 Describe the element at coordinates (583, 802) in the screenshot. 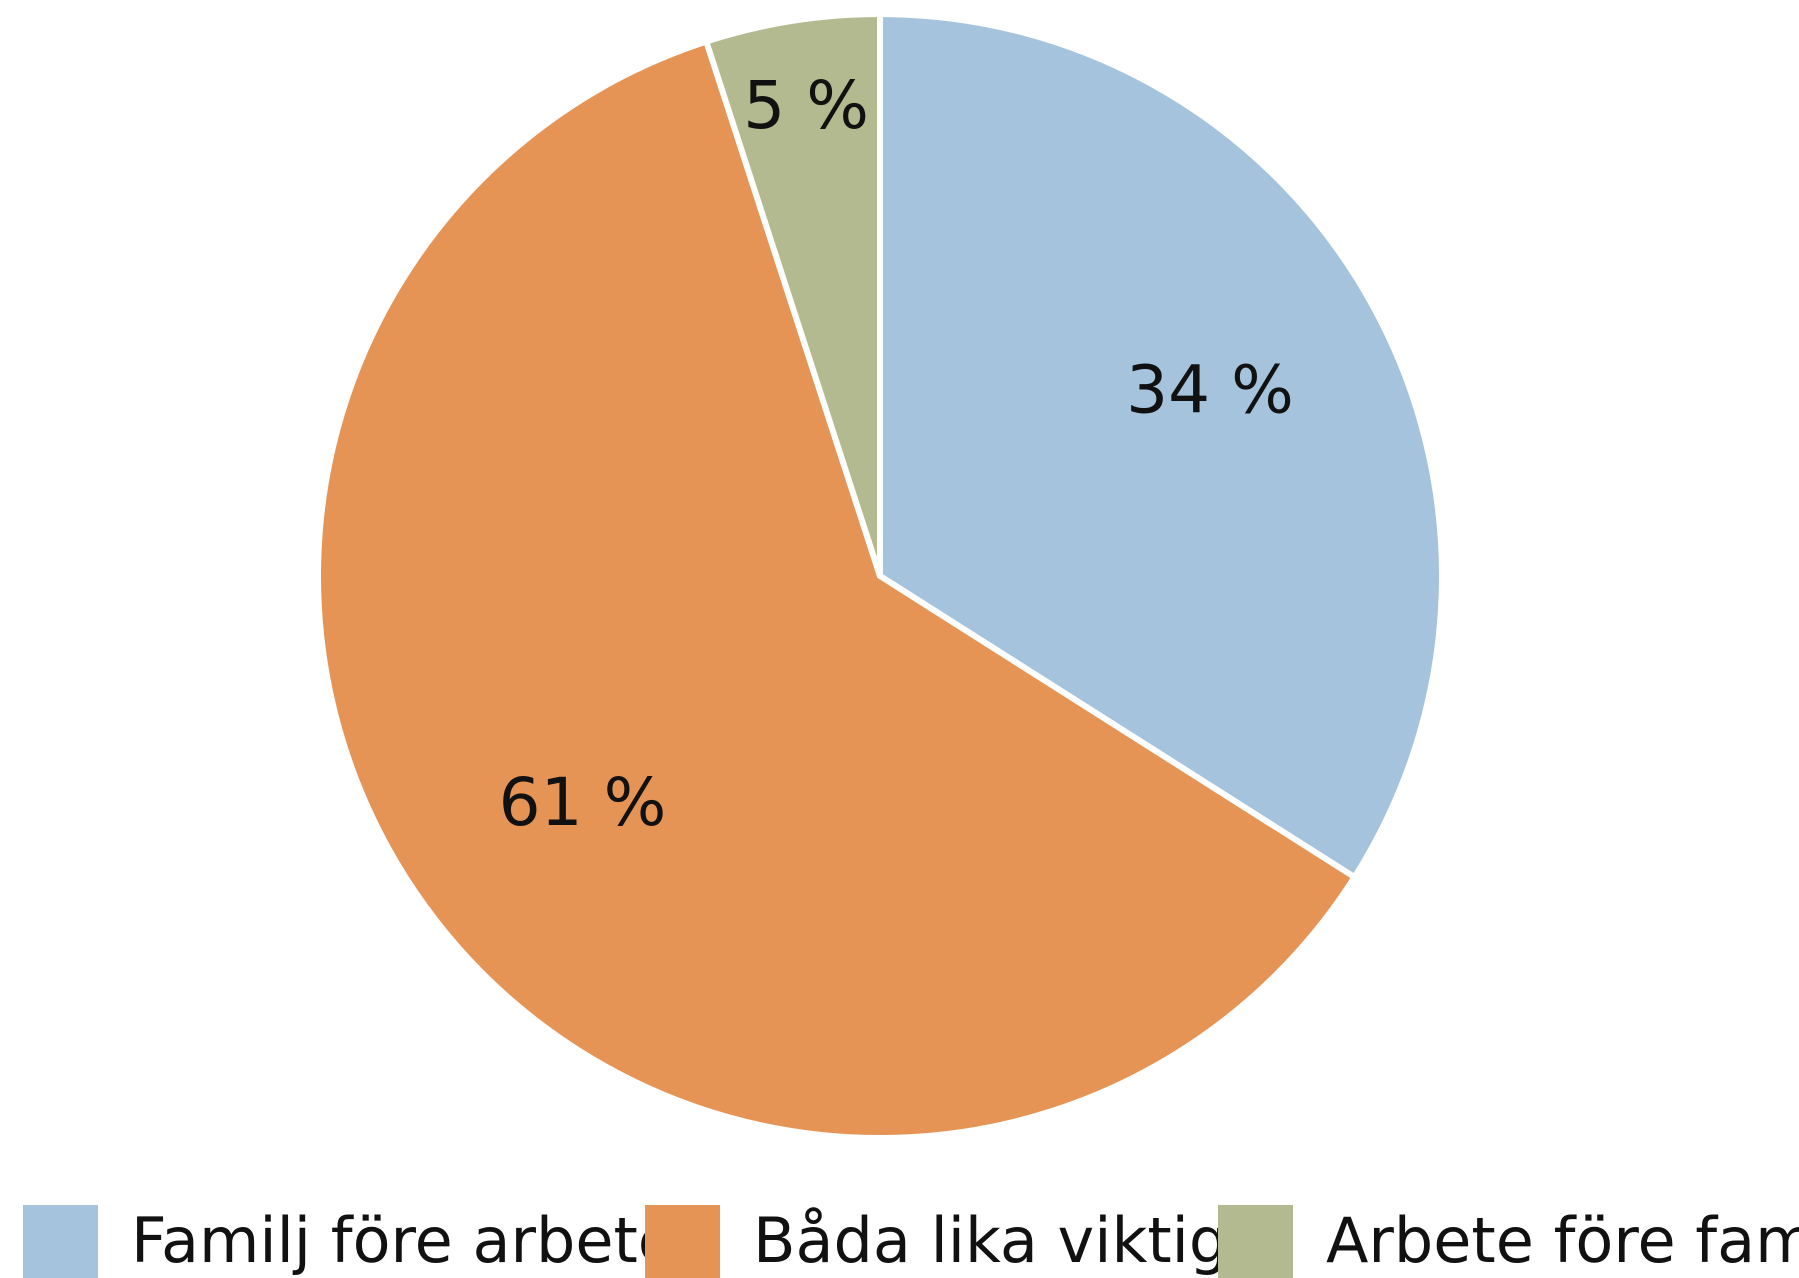

I see `value-label: 61 %` at that location.